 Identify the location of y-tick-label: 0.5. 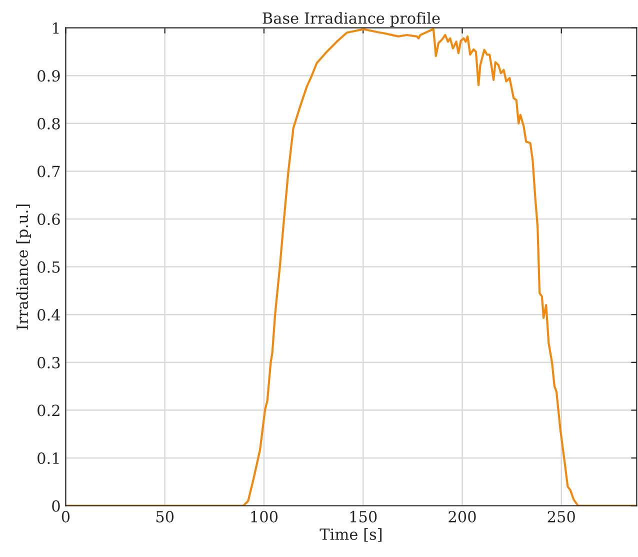
(49, 267).